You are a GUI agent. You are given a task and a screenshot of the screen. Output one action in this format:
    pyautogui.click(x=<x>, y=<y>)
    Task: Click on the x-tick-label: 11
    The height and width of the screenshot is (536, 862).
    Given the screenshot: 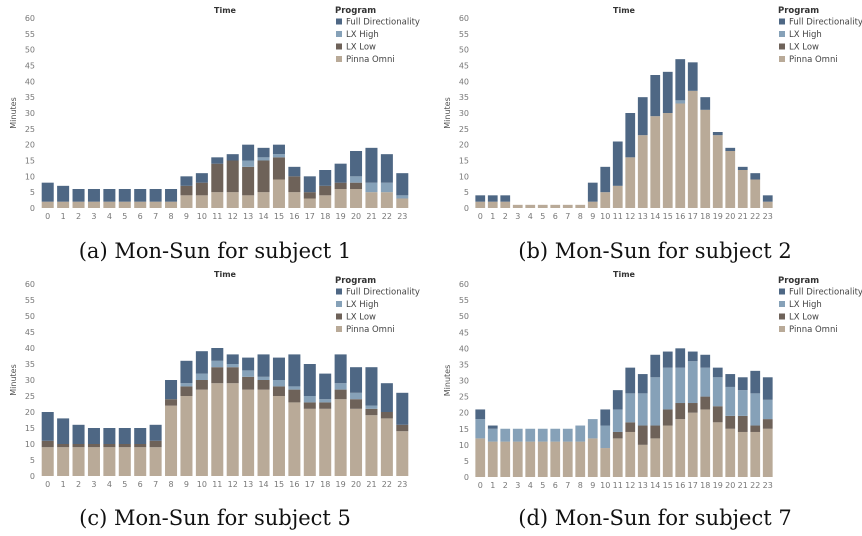 What is the action you would take?
    pyautogui.click(x=618, y=216)
    